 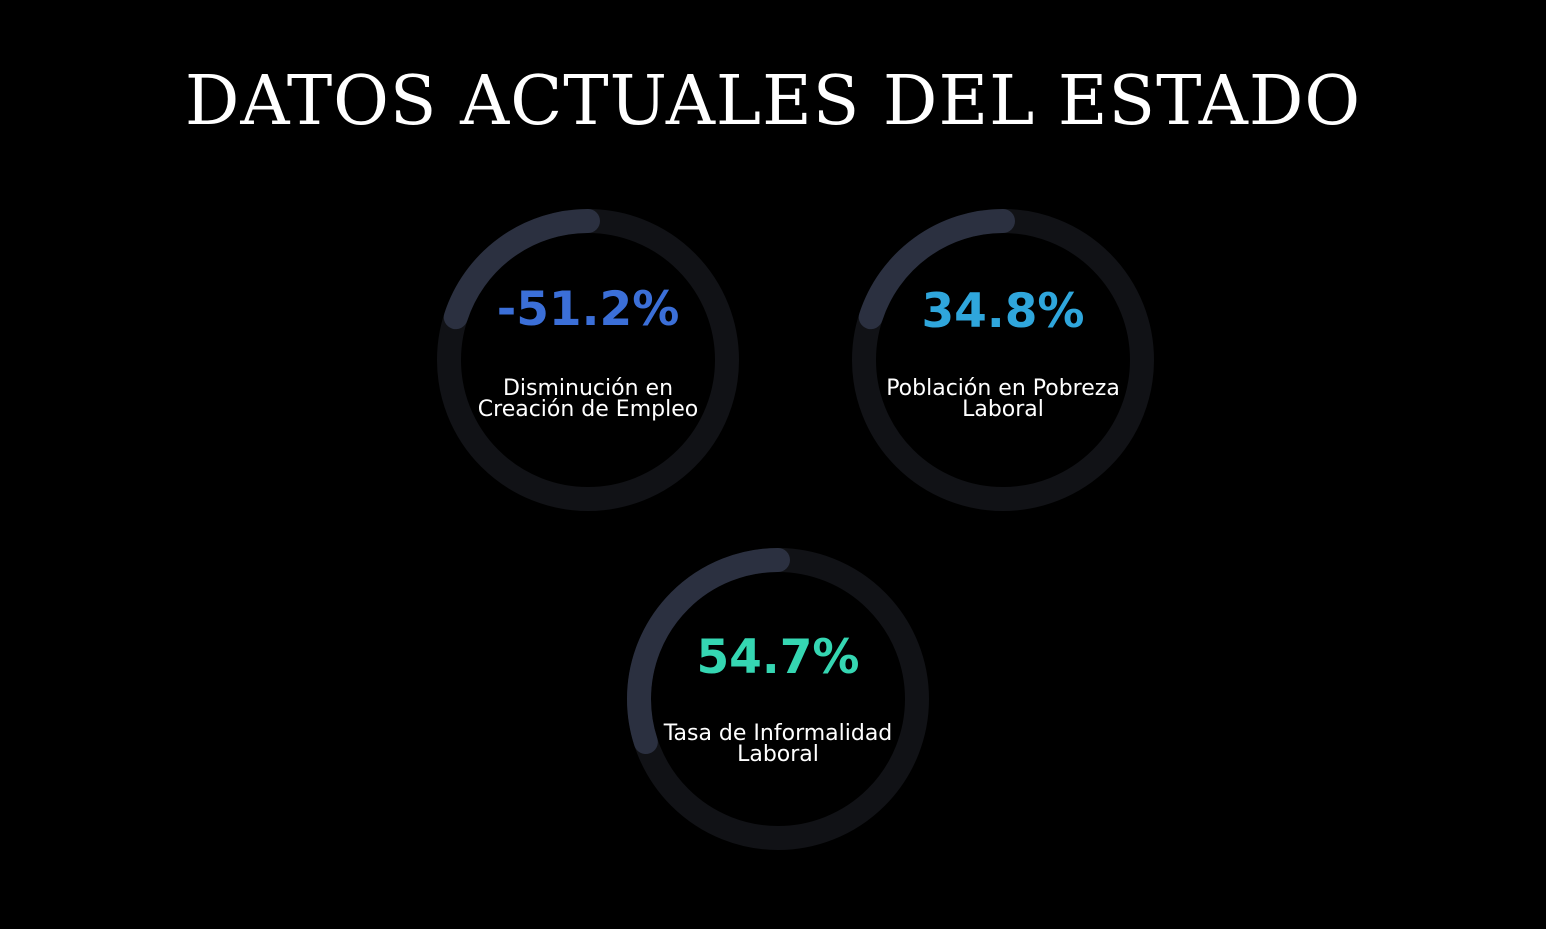 What do you see at coordinates (778, 744) in the screenshot?
I see `stat-label: Tasa de Informalidad Laboral` at bounding box center [778, 744].